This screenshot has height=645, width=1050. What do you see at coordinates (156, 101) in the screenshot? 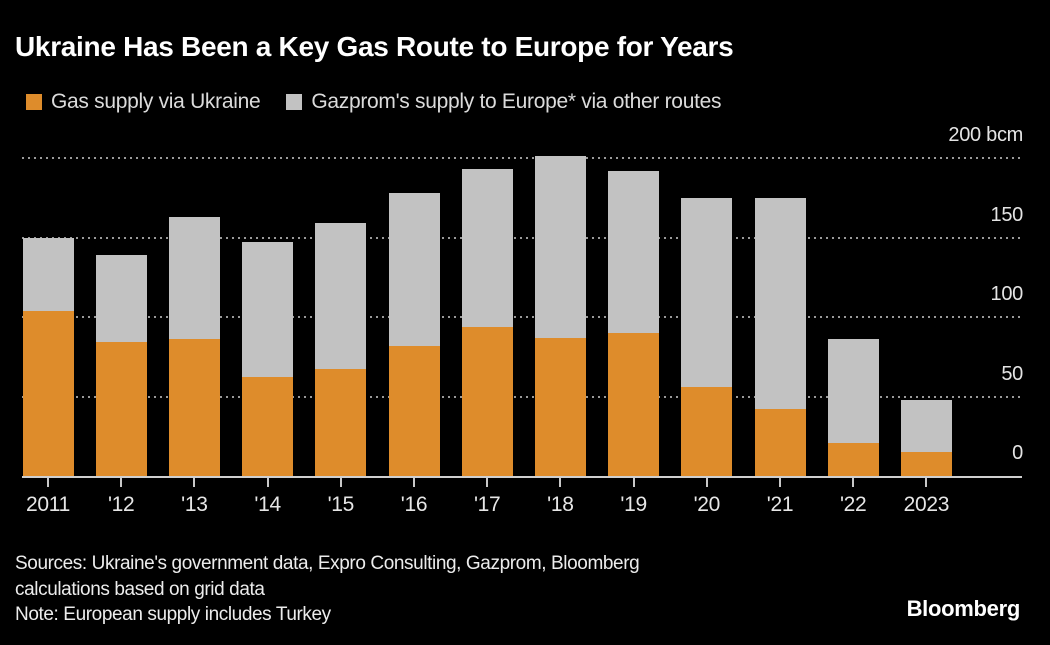
I see `legend-label-ukraine: Gas supply via Ukraine` at bounding box center [156, 101].